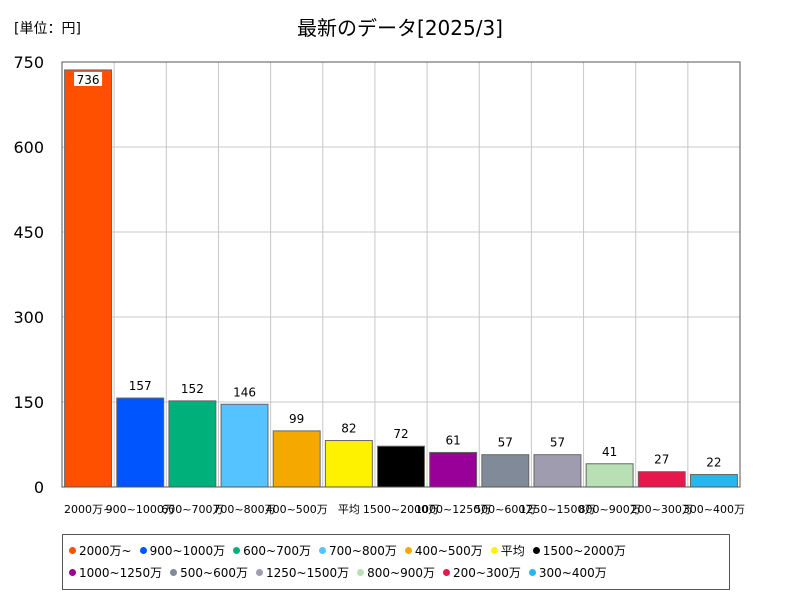 This screenshot has height=600, width=800. Describe the element at coordinates (105, 550) in the screenshot. I see `legend-label: 2000万~` at that location.